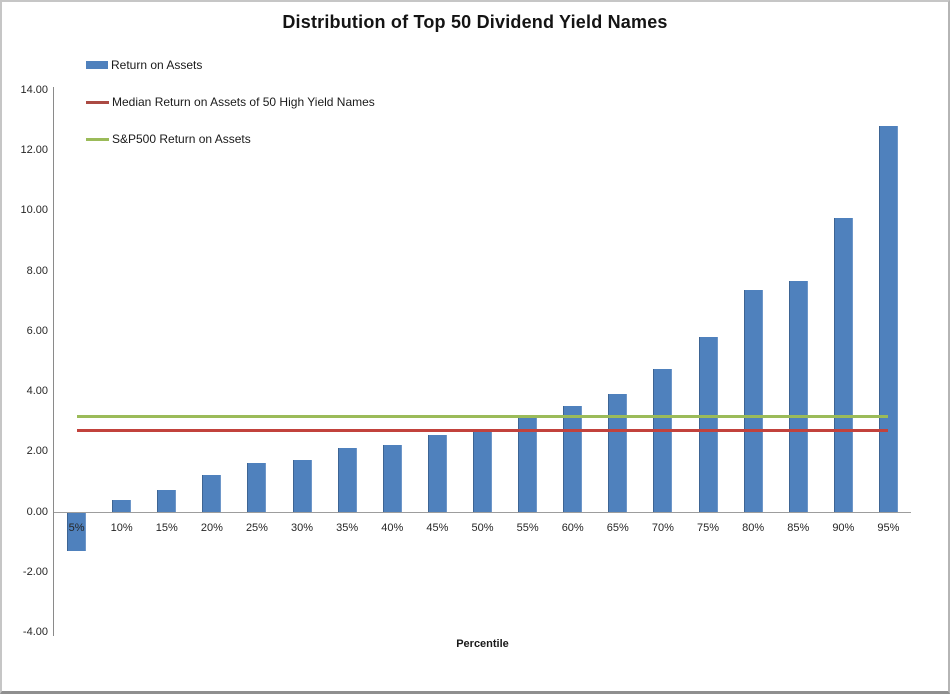  What do you see at coordinates (708, 424) in the screenshot?
I see `bar-75pct` at bounding box center [708, 424].